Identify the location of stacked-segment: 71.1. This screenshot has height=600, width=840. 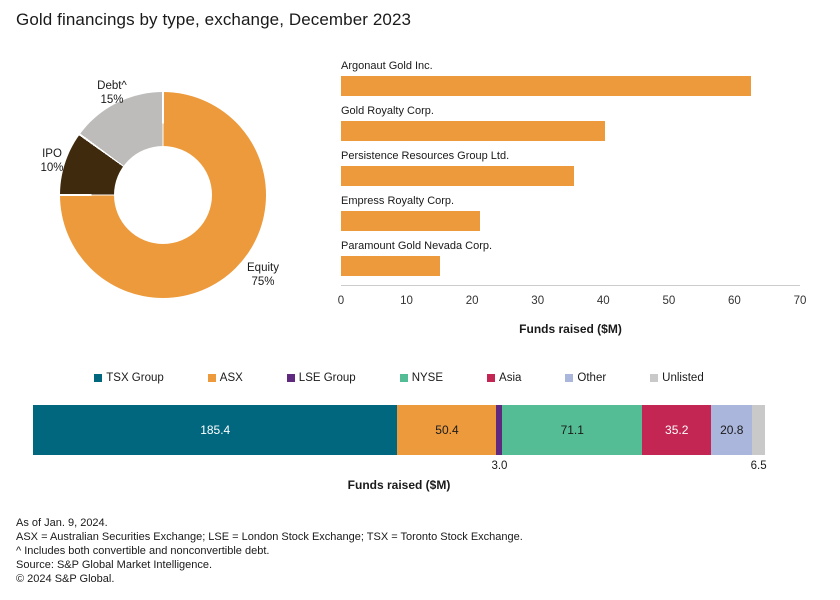
(572, 430).